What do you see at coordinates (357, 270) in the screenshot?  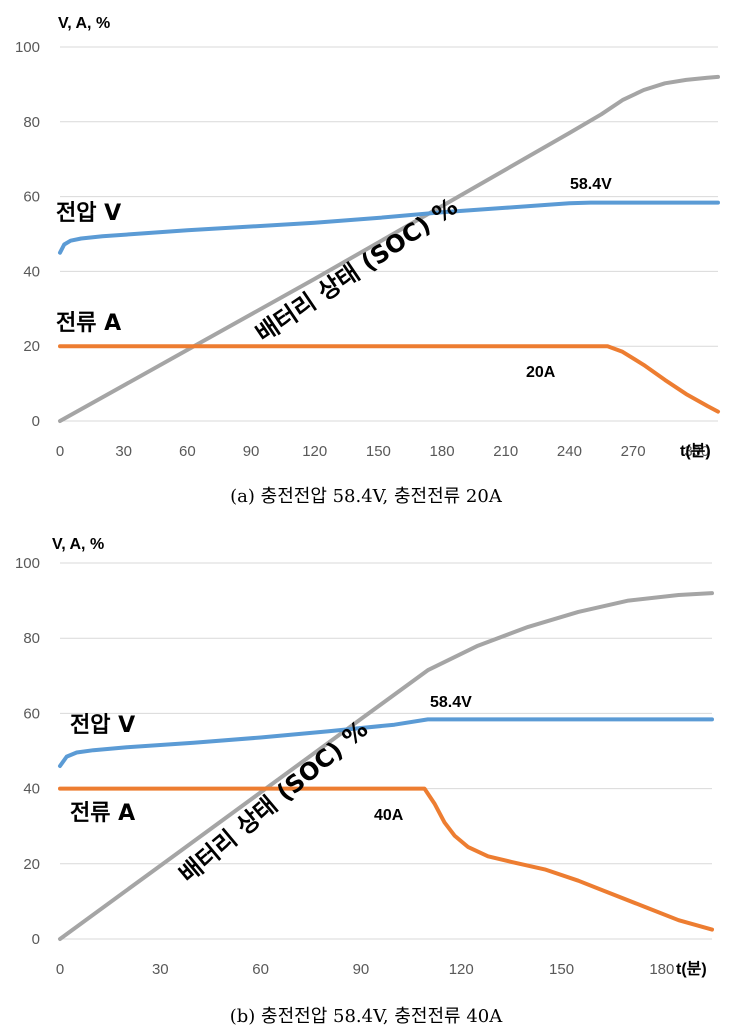 I see `soc-label: 배터리 상태 (SOC) %` at bounding box center [357, 270].